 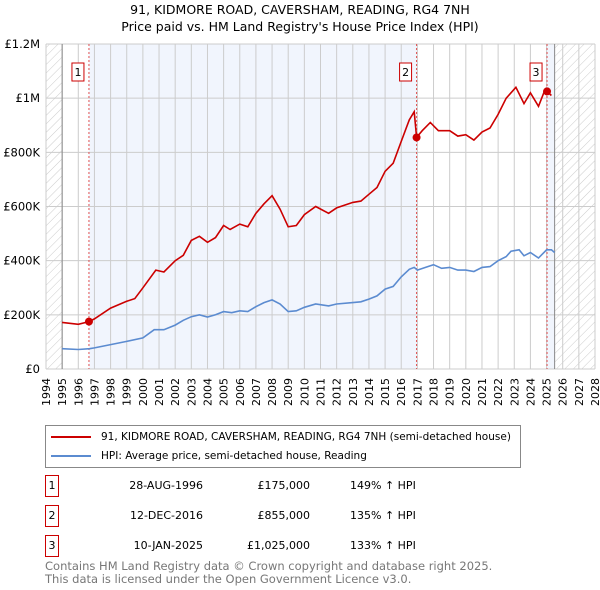 What do you see at coordinates (21, 261) in the screenshot?
I see `y-tick-label: £400K` at bounding box center [21, 261].